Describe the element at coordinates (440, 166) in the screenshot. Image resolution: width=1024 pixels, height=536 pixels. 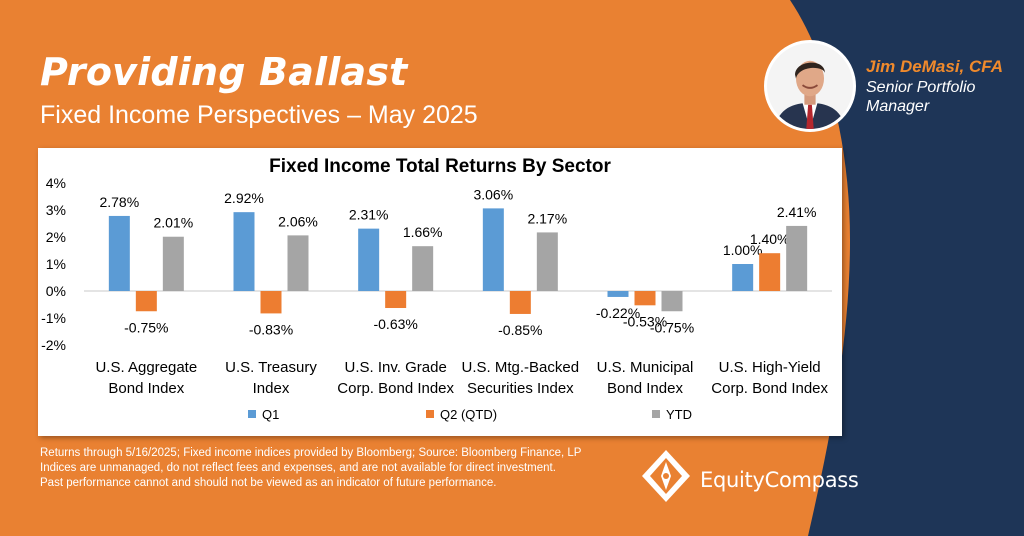
I see `chart-title: Fixed Income Total Returns By Sector` at that location.